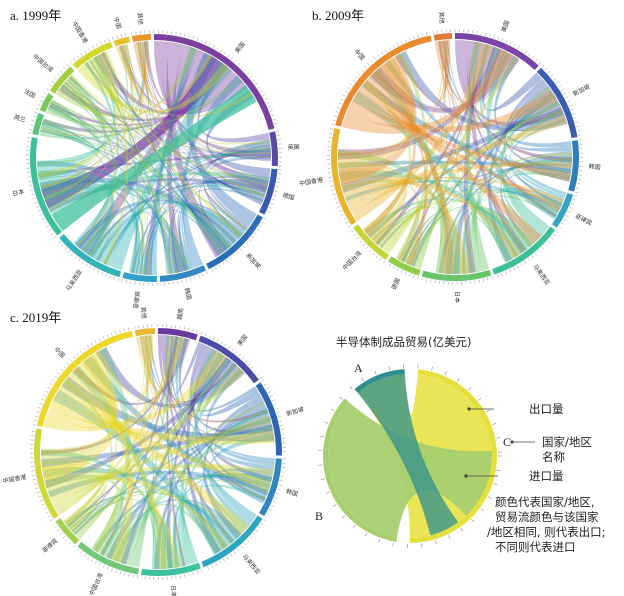  What do you see at coordinates (240, 47) in the screenshot?
I see `chord-0-label-0: 美国` at bounding box center [240, 47].